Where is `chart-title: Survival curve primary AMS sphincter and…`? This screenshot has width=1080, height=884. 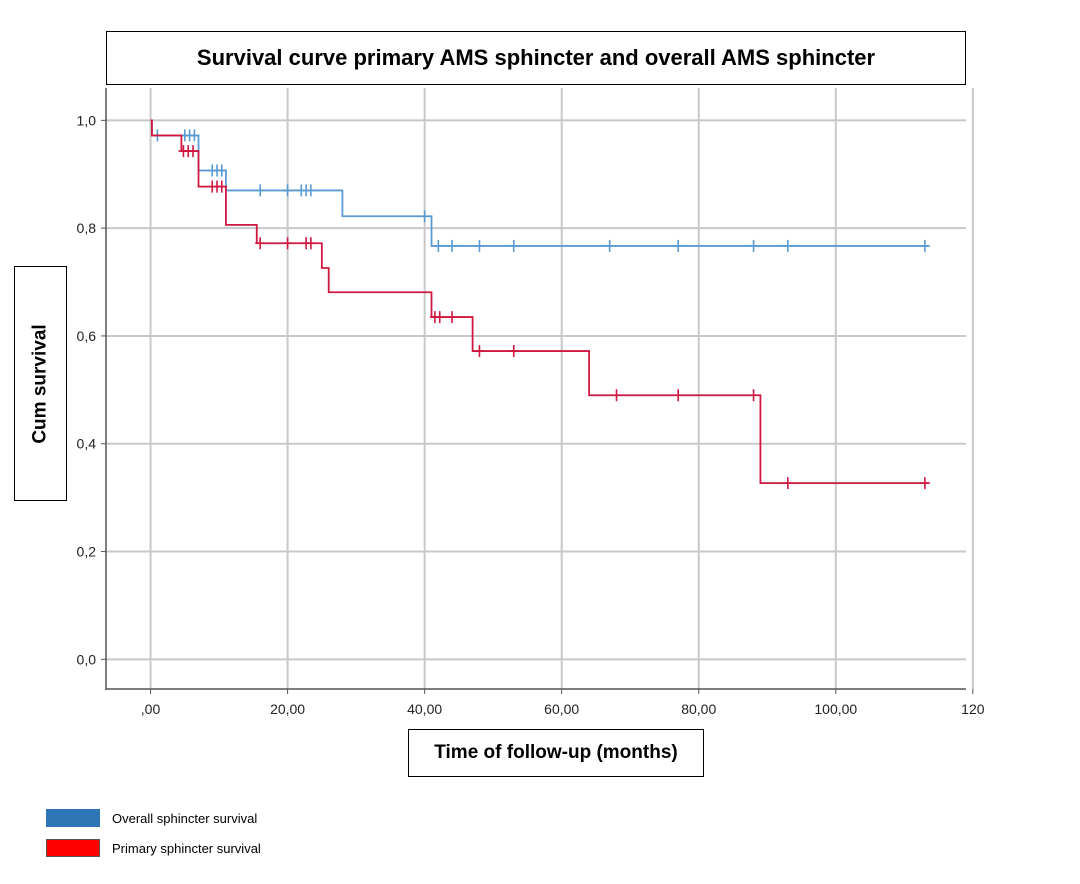 chart-title: Survival curve primary AMS sphincter and… is located at coordinates (536, 57).